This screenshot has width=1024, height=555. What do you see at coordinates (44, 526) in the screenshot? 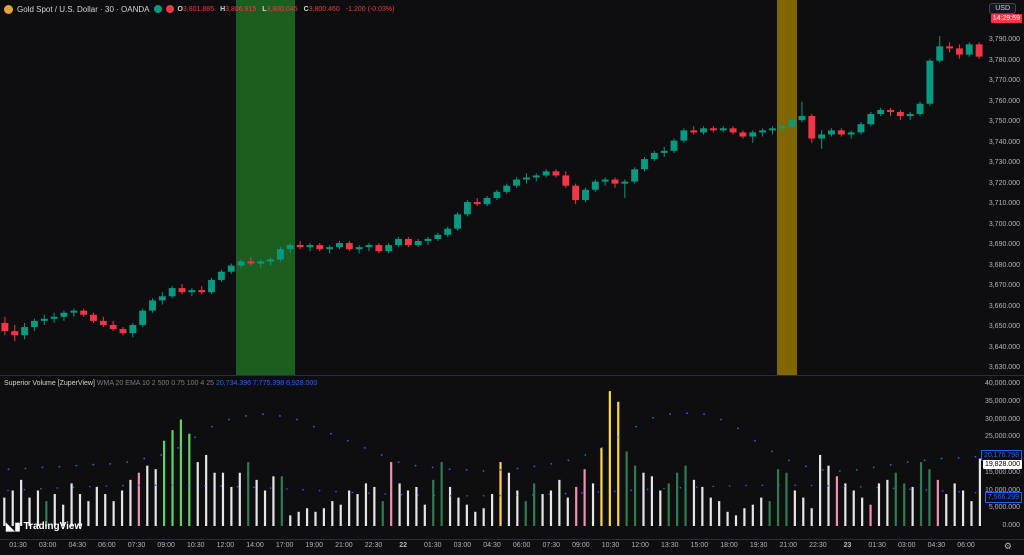
I see `tradingview-logo: ◣▮ TradingView` at bounding box center [44, 526].